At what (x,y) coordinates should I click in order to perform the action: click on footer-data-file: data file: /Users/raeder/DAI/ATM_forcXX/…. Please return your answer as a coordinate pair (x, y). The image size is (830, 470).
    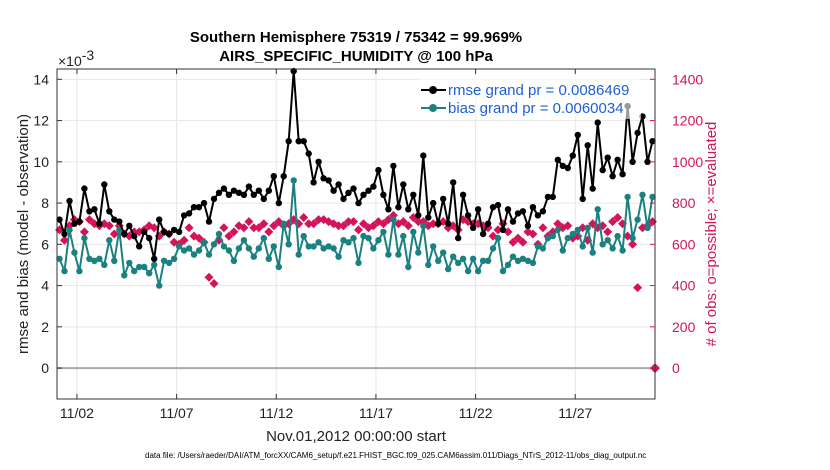
    Looking at the image, I should click on (395, 455).